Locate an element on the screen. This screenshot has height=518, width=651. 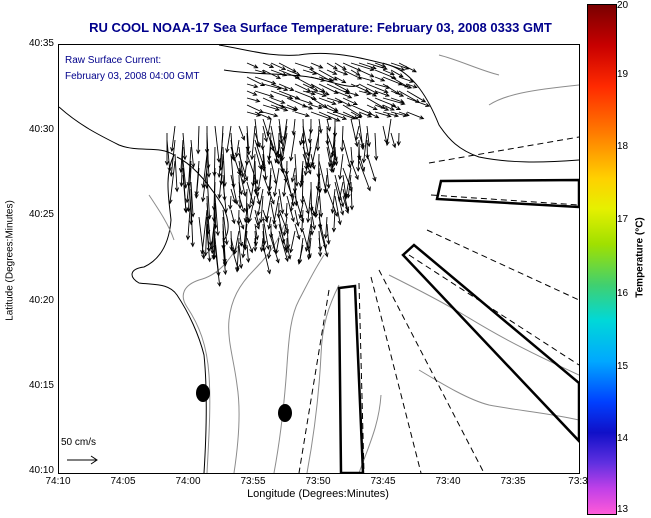
colorbar-tick: 18 is located at coordinates (623, 146).